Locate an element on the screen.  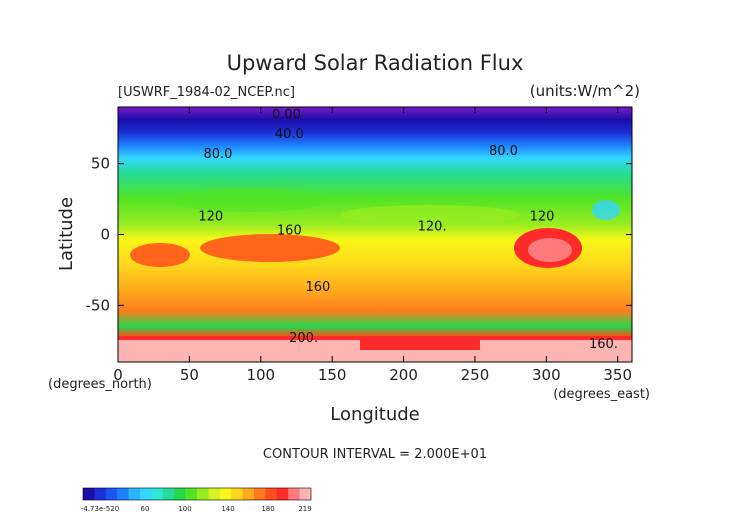
colorbar-tick-label: 219 is located at coordinates (304, 509).